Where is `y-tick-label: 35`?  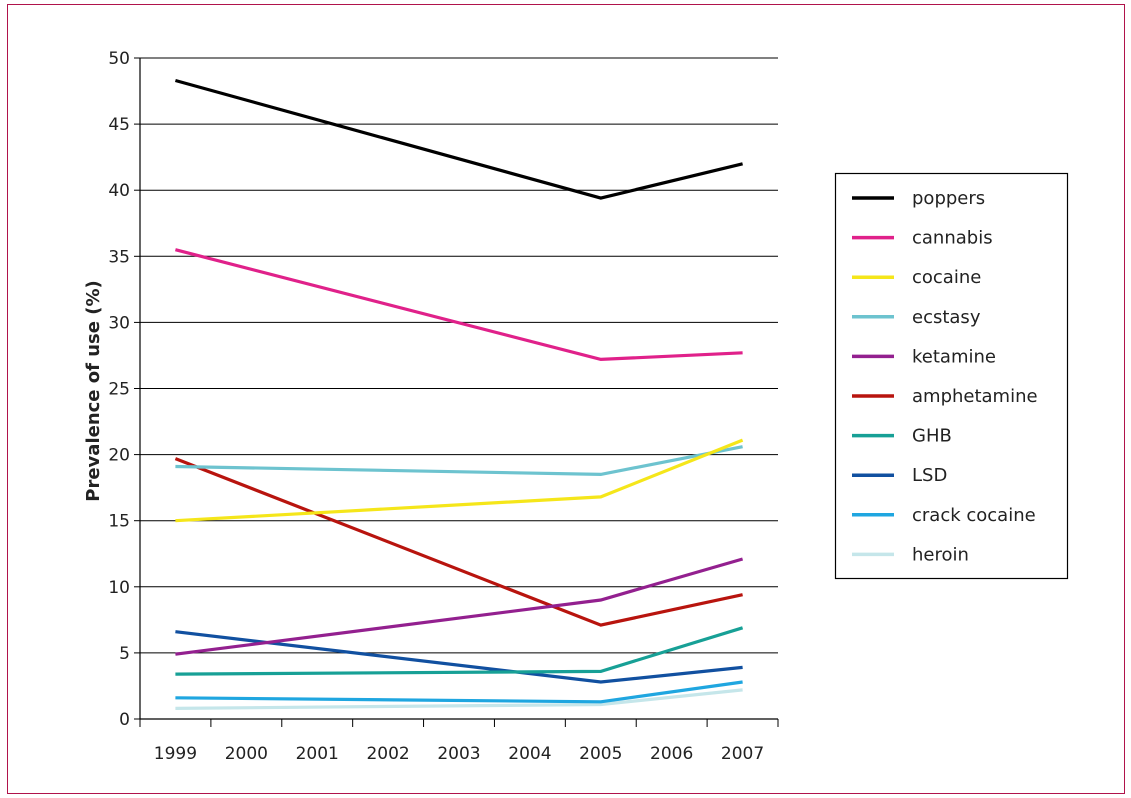
y-tick-label: 35 is located at coordinates (119, 257).